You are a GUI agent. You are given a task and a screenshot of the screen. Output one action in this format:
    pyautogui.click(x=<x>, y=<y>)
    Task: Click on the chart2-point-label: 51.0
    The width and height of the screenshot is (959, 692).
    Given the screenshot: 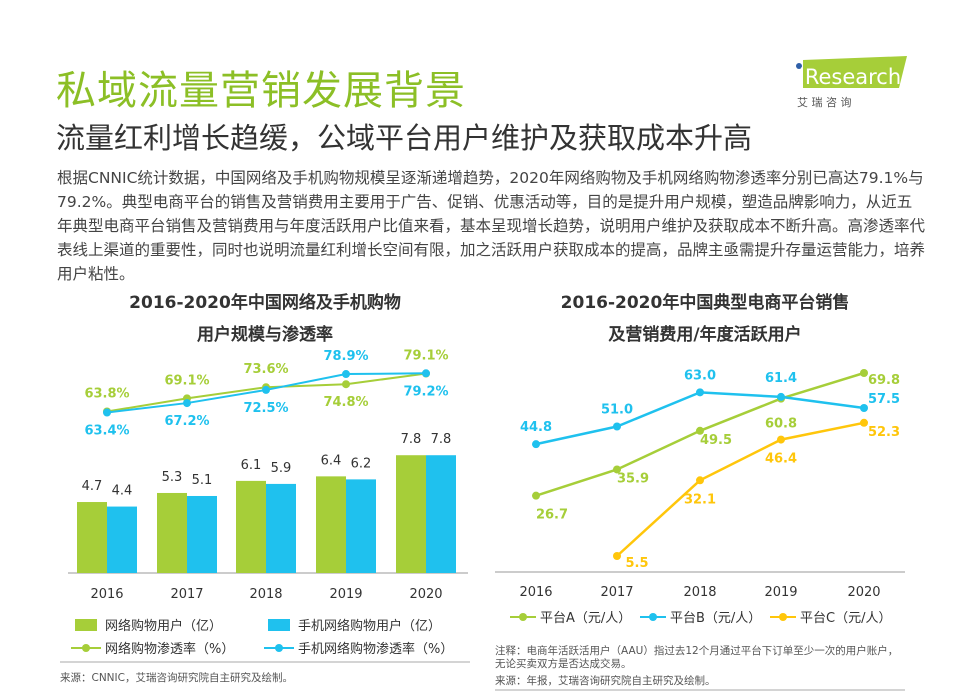 What is the action you would take?
    pyautogui.click(x=617, y=410)
    